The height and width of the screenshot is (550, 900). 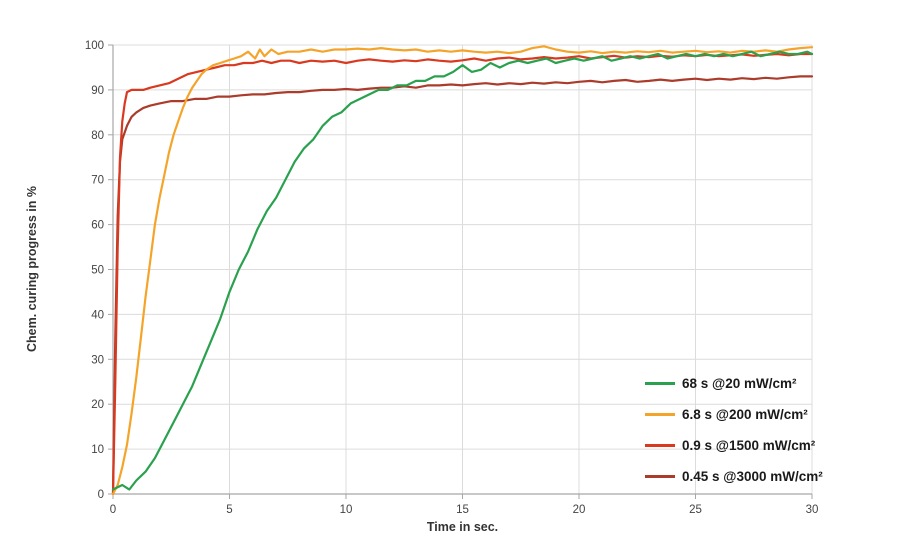 I want to click on x-tick-label: 30, so click(x=812, y=510).